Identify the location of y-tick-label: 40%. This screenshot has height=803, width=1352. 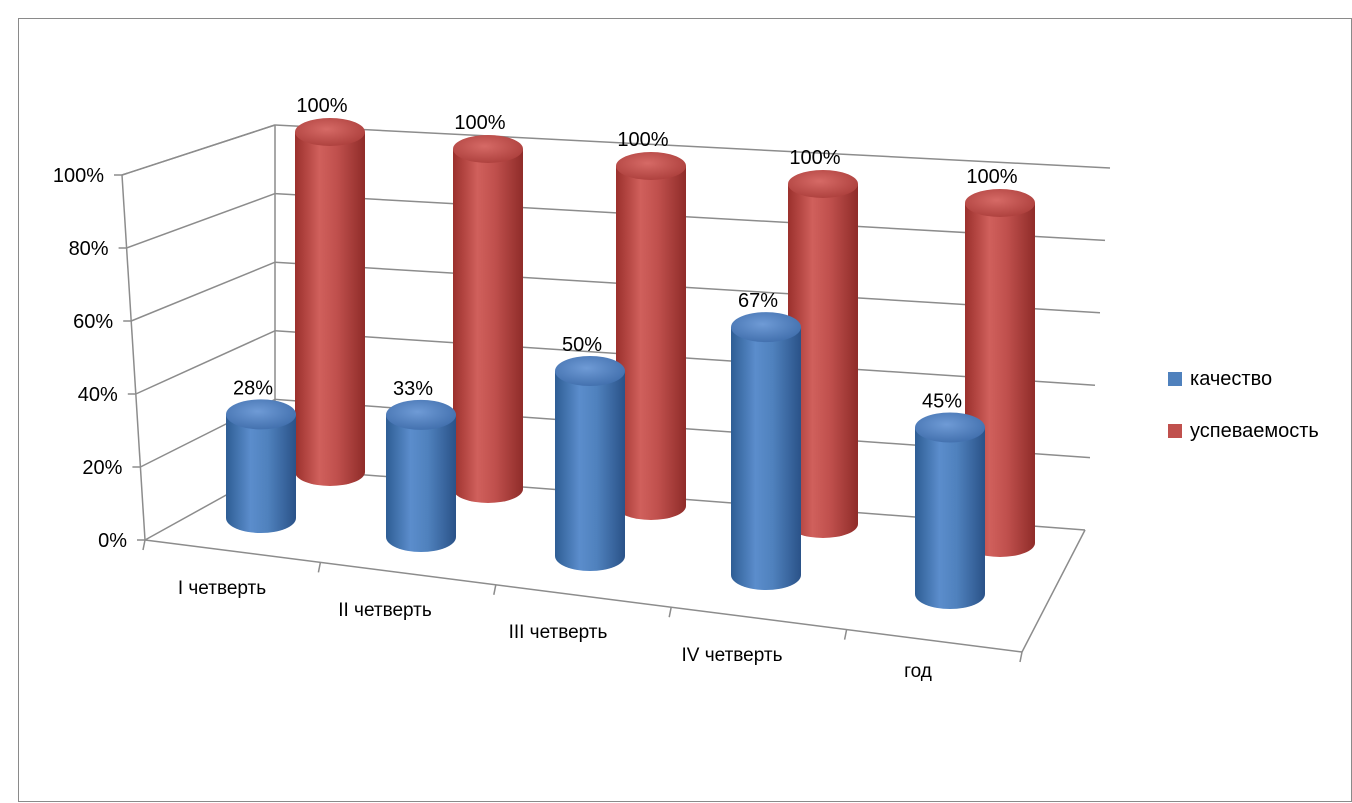
(98, 395).